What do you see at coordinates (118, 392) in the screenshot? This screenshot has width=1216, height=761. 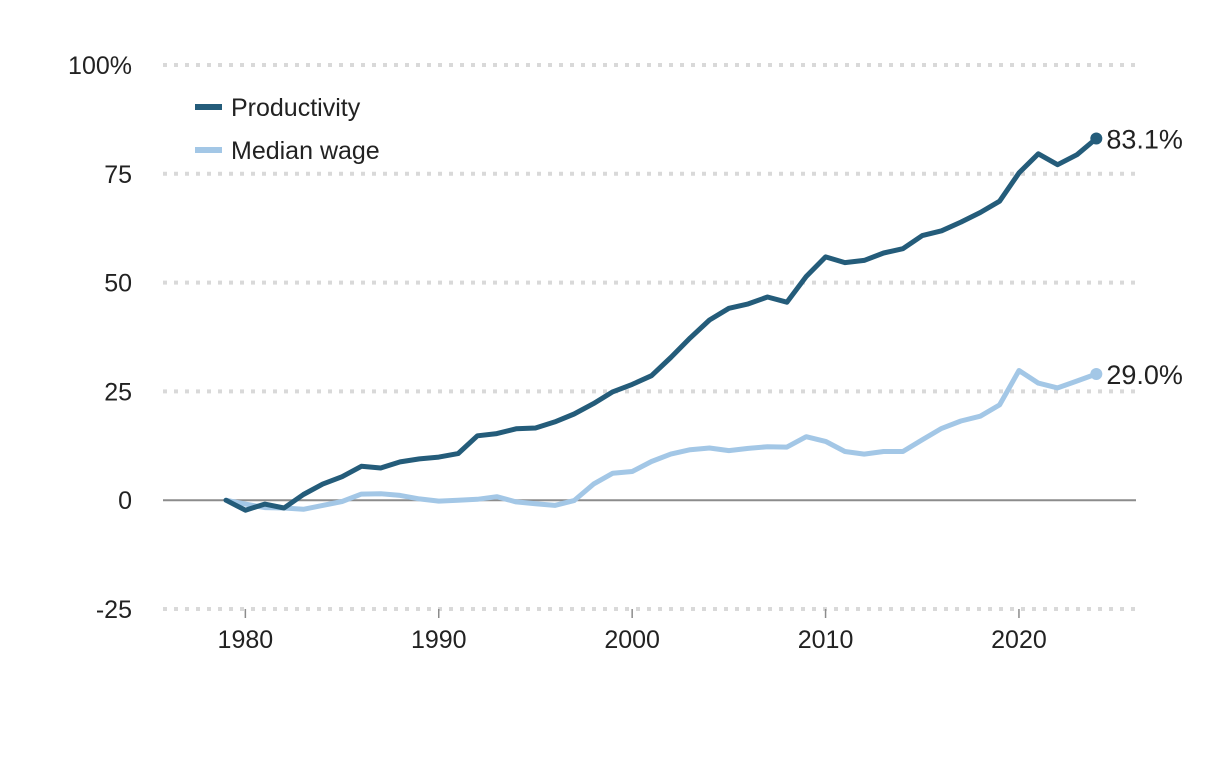 I see `y-tick-label: 25` at bounding box center [118, 392].